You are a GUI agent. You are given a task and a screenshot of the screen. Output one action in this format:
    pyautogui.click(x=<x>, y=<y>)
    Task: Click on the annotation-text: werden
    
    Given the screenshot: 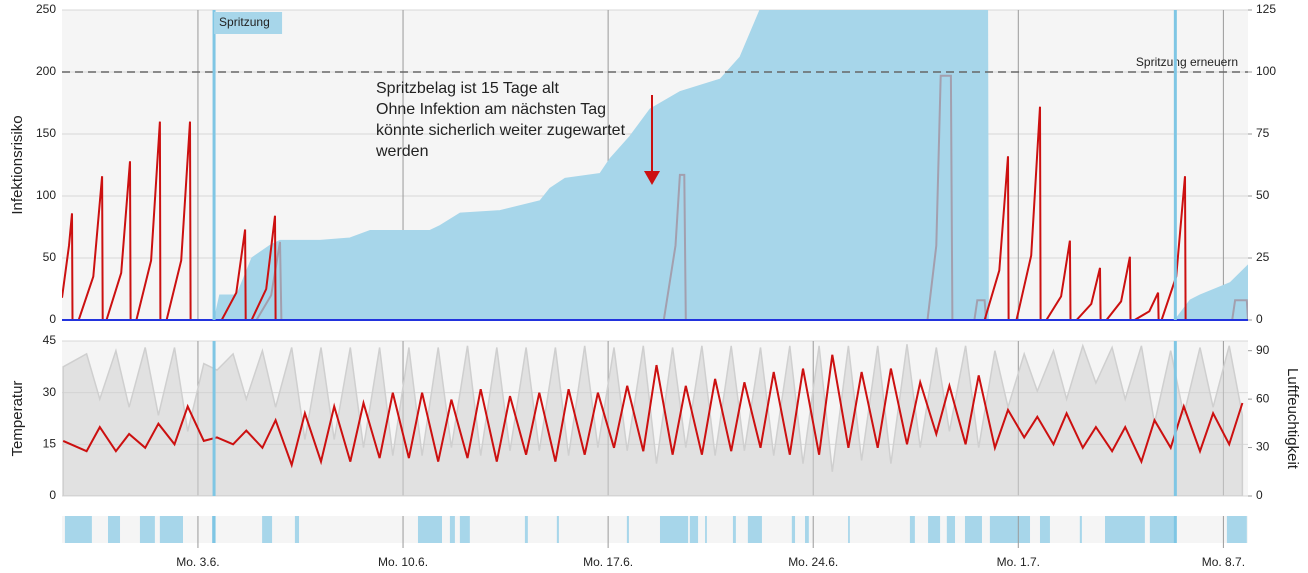 What is the action you would take?
    pyautogui.click(x=401, y=151)
    